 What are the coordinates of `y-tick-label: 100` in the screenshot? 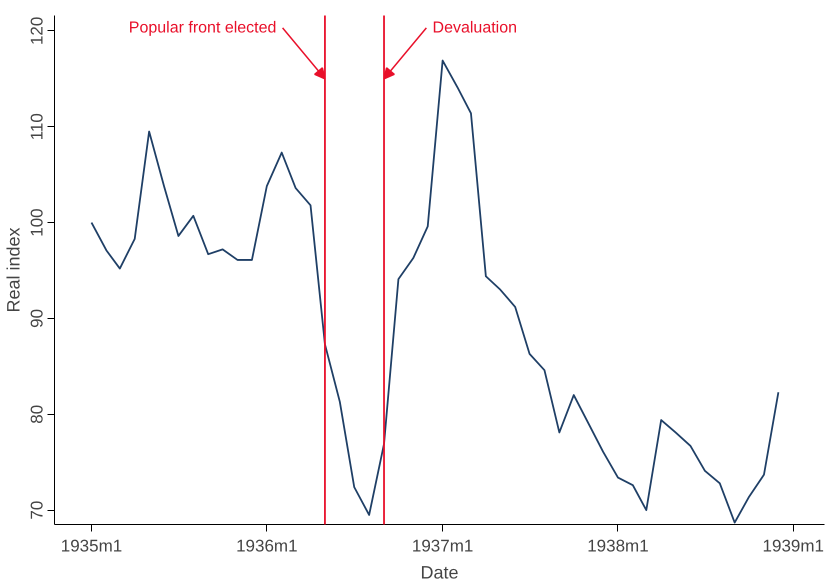 It's located at (37, 222).